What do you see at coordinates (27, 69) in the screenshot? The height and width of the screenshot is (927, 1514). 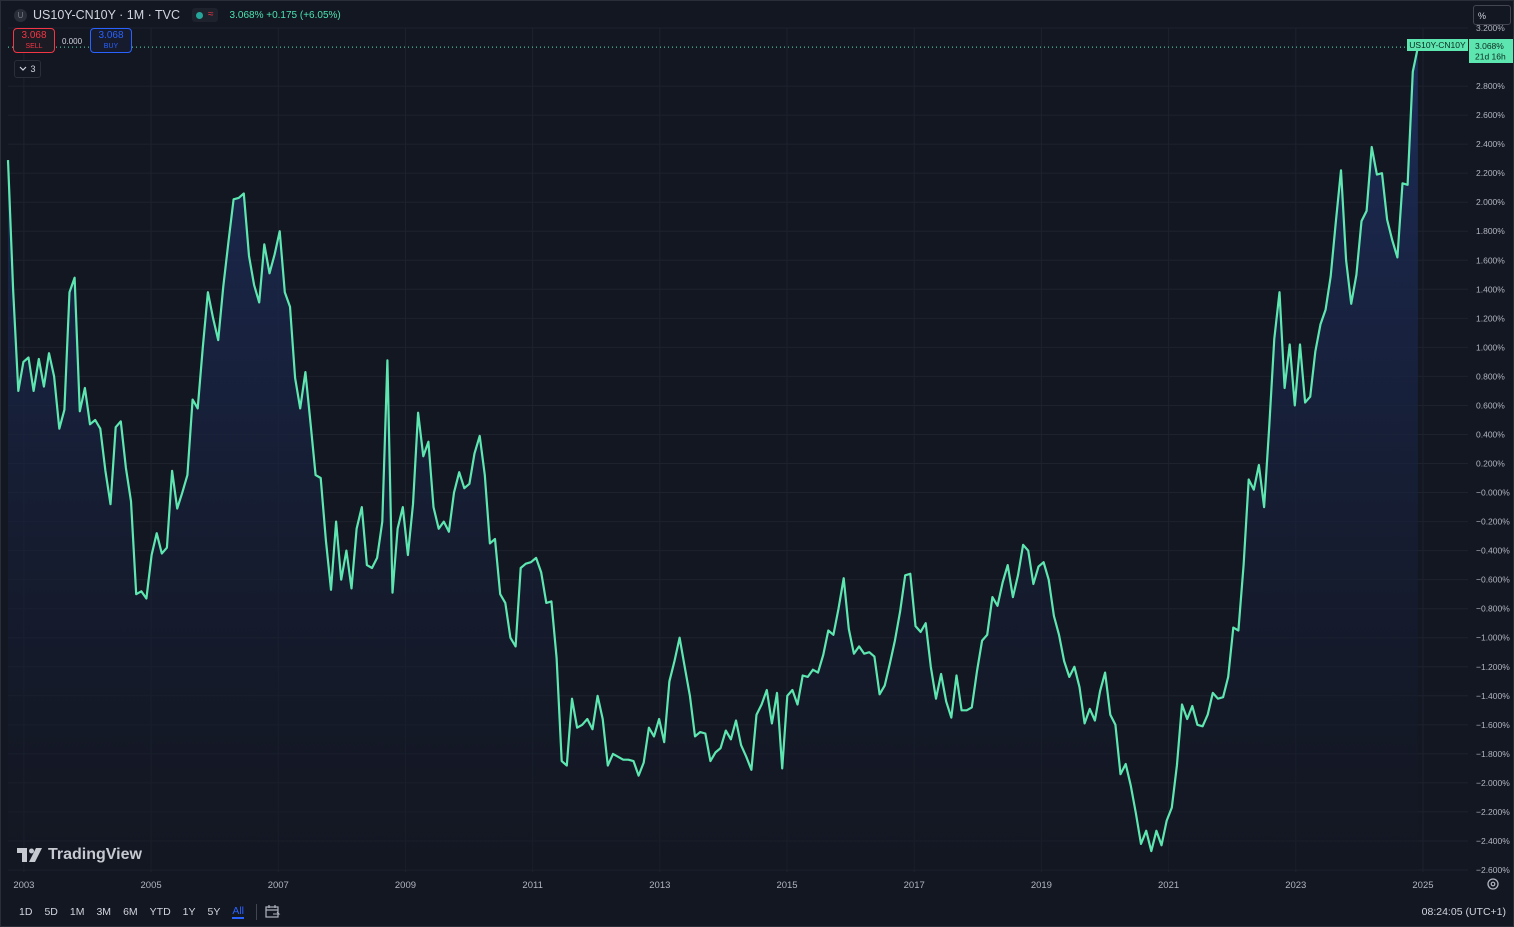 I see `indicators-toggle: 3` at bounding box center [27, 69].